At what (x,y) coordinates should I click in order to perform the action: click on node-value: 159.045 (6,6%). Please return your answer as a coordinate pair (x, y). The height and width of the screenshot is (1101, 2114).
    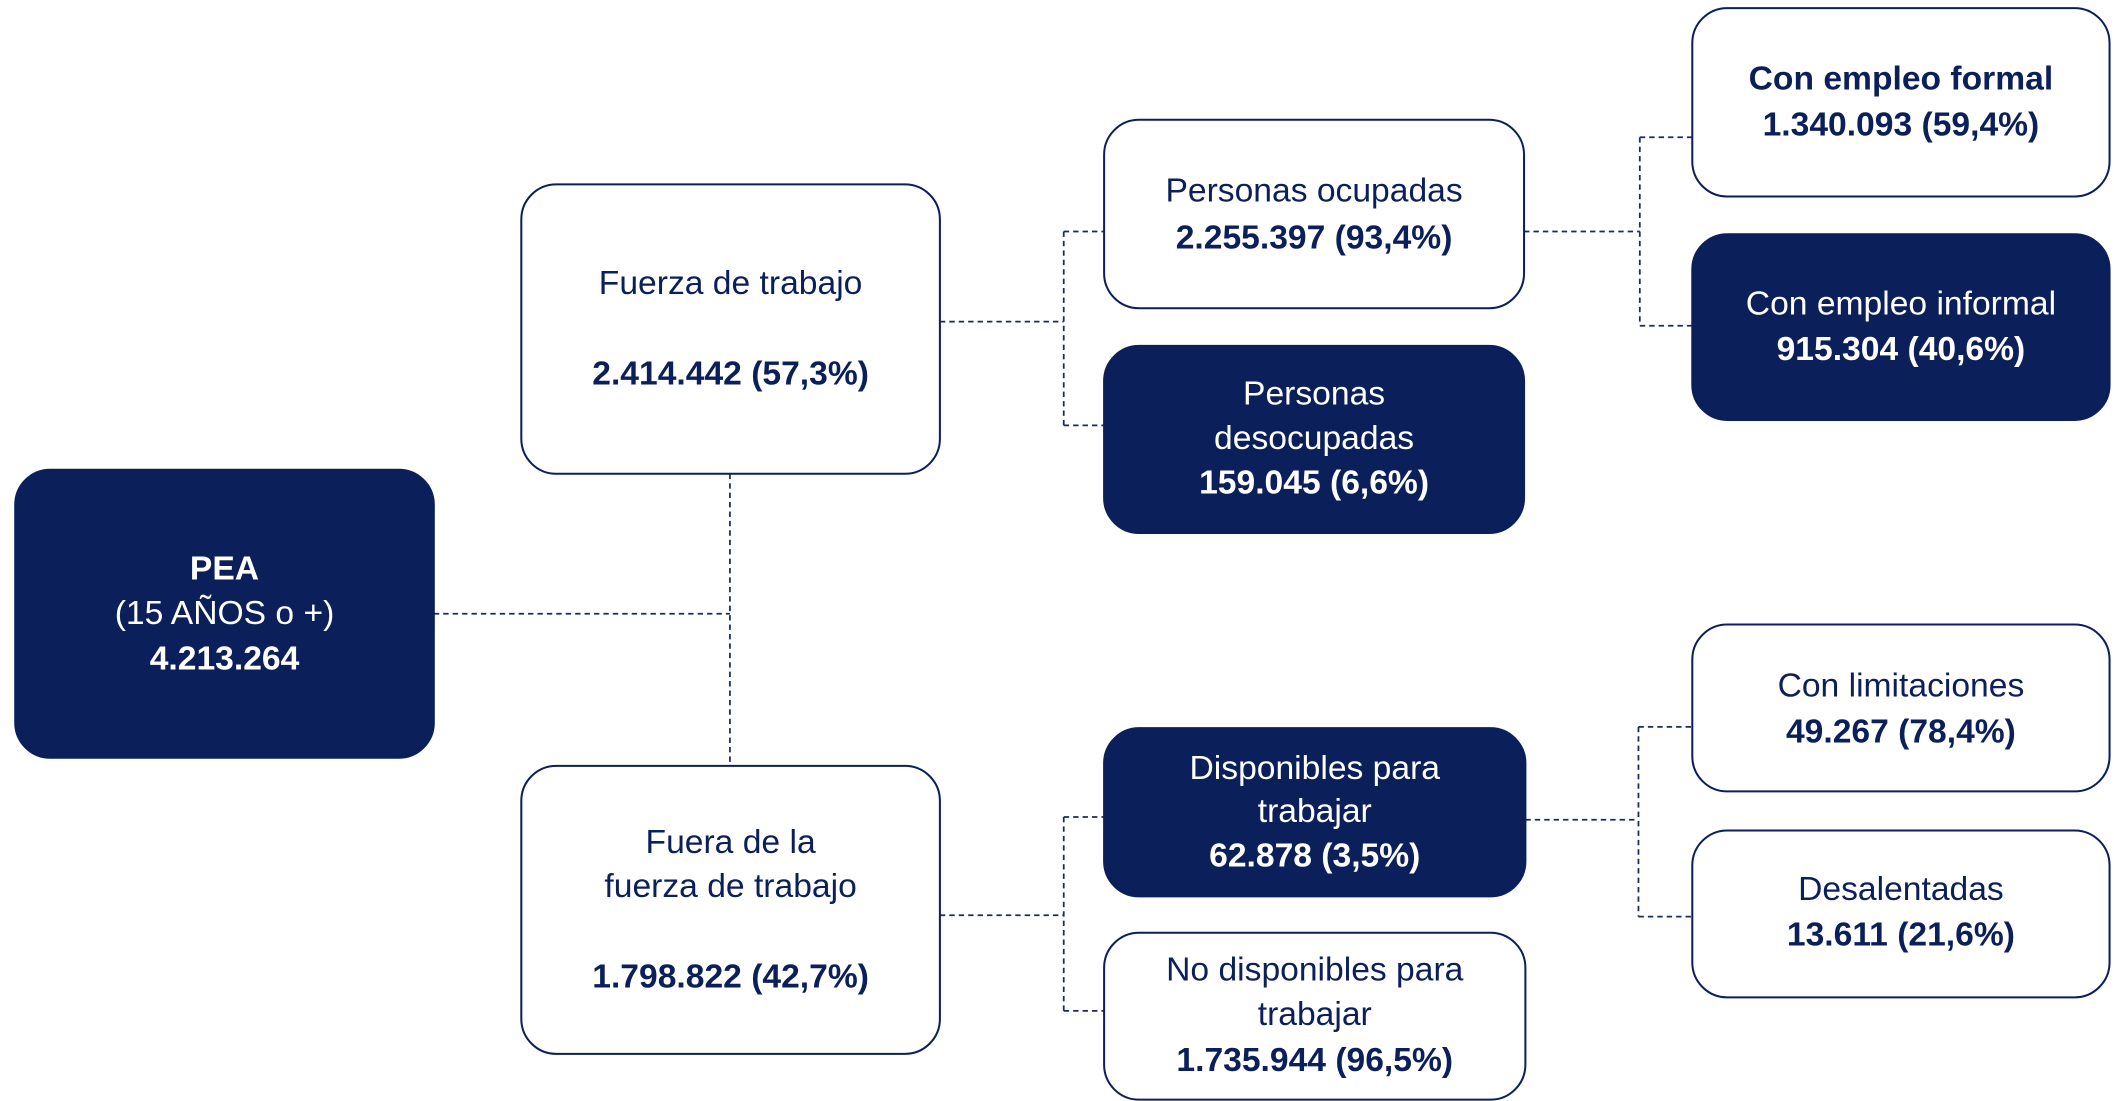
    Looking at the image, I should click on (1314, 482).